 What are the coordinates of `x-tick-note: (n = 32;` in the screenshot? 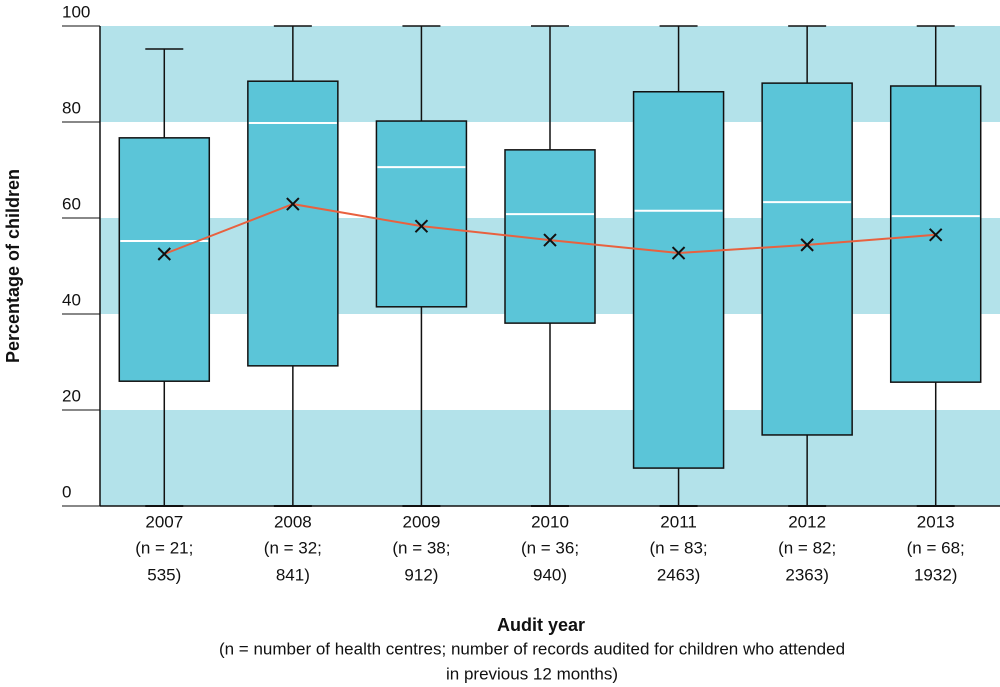 It's located at (293, 547).